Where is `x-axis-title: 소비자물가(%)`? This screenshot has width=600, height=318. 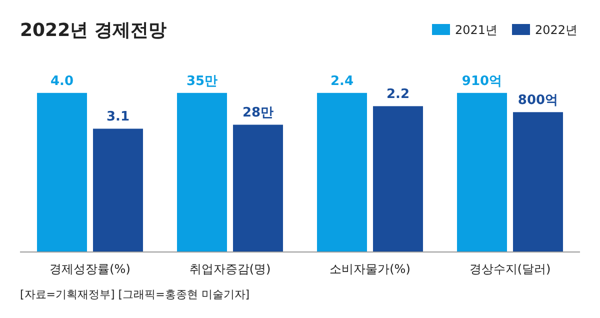
x-axis-title: 소비자물가(%) is located at coordinates (370, 269).